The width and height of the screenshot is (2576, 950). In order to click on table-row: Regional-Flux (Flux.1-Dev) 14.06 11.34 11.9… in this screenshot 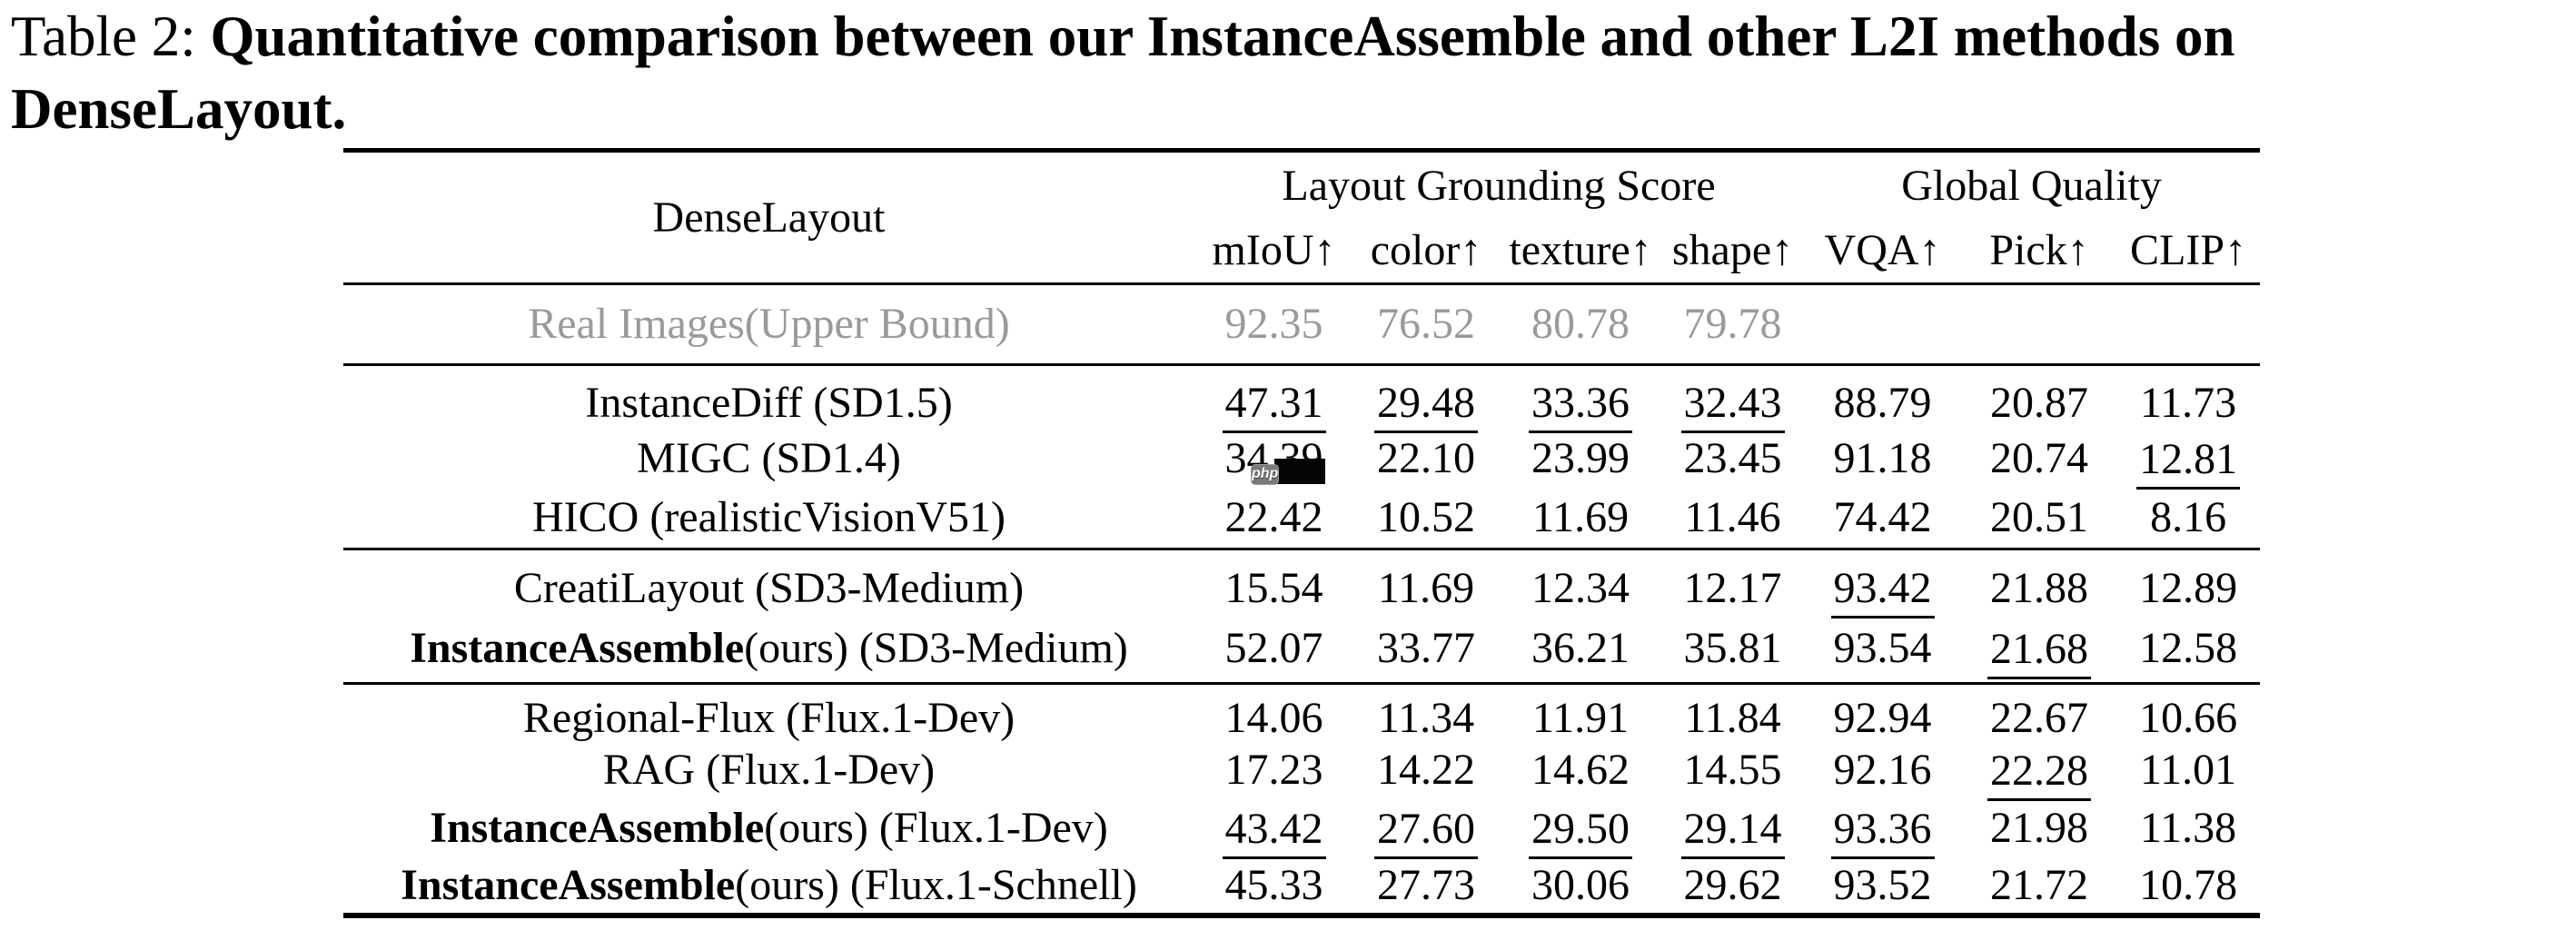, I will do `click(1301, 712)`.